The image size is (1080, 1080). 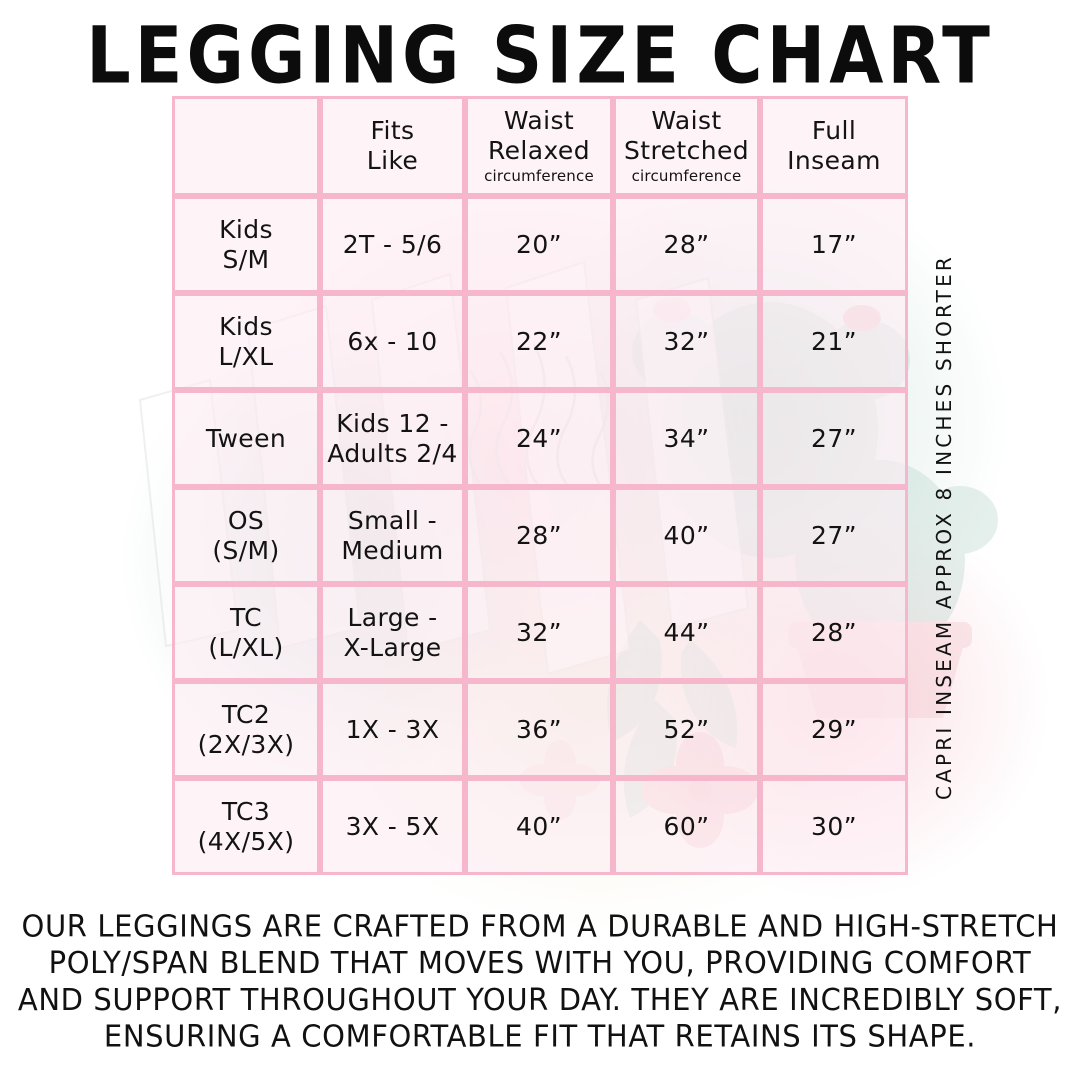 What do you see at coordinates (246, 520) in the screenshot?
I see `size-line-1: OS` at bounding box center [246, 520].